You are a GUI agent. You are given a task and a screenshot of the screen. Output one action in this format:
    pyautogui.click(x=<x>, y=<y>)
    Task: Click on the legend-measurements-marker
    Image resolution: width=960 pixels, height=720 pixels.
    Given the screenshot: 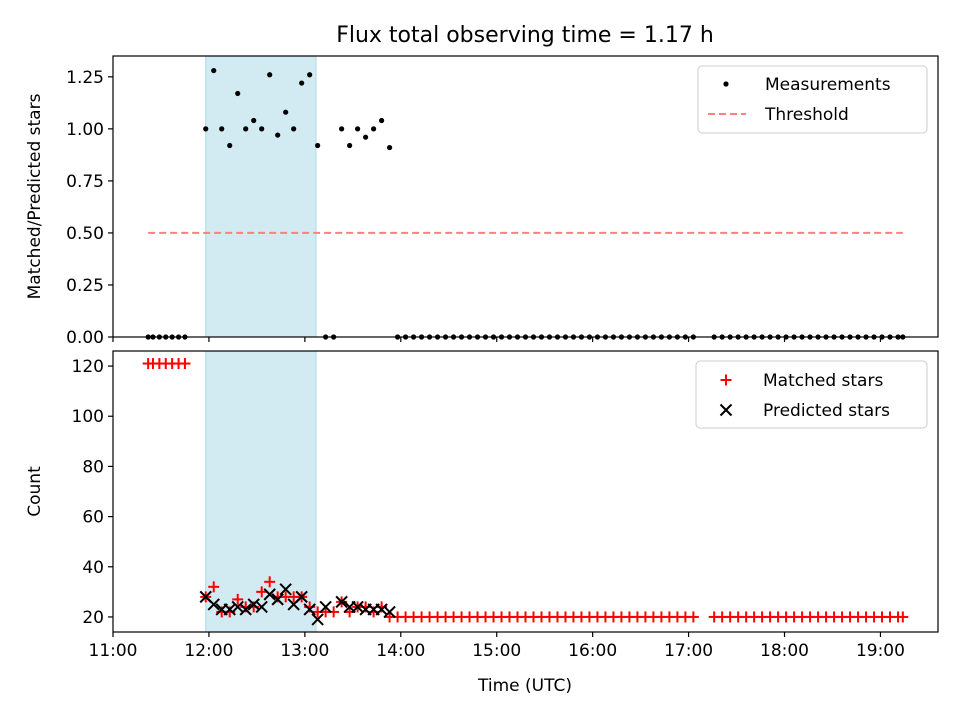 What is the action you would take?
    pyautogui.click(x=726, y=84)
    